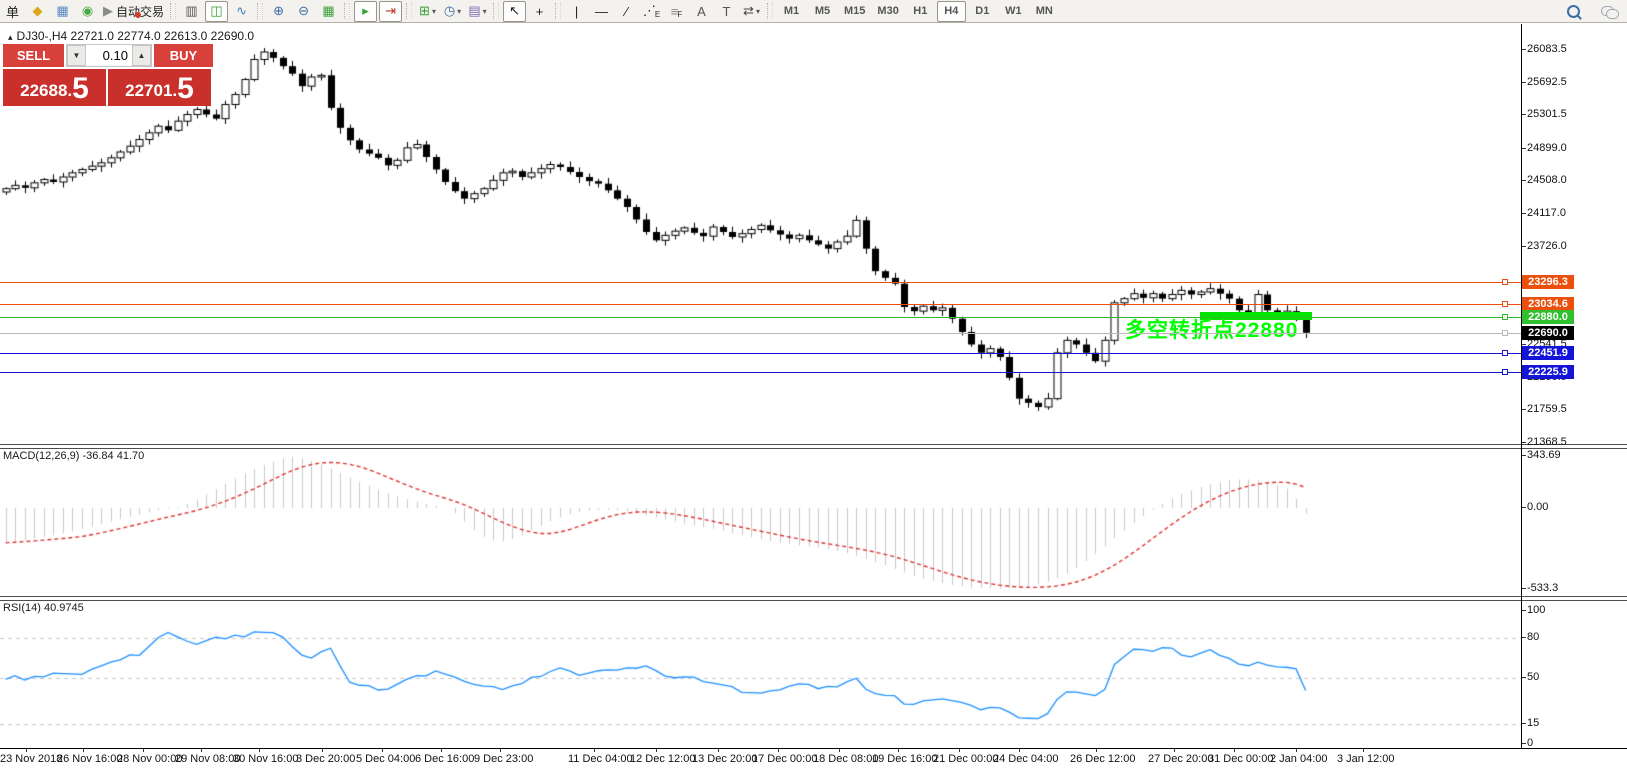 The height and width of the screenshot is (772, 1627). I want to click on chart-window-icon: ▦, so click(62, 11).